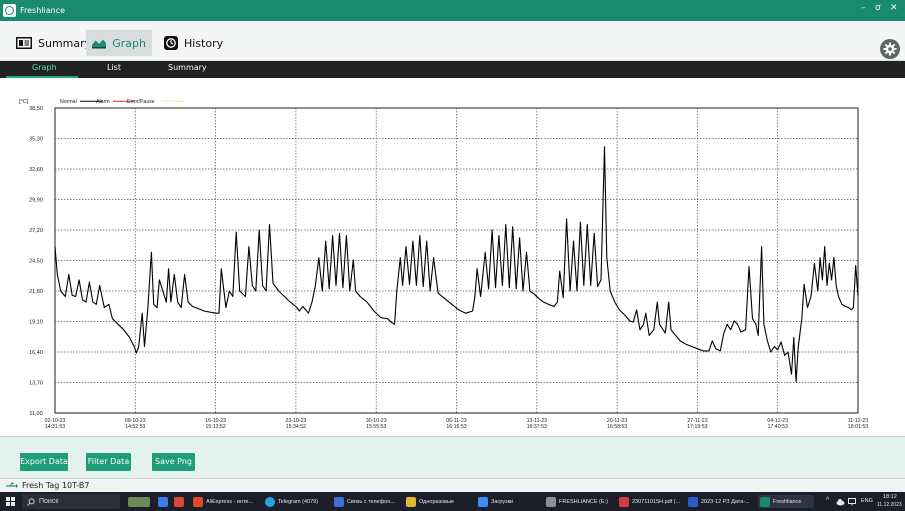 The height and width of the screenshot is (511, 905). What do you see at coordinates (624, 501) in the screenshot?
I see `pdf-icon` at bounding box center [624, 501].